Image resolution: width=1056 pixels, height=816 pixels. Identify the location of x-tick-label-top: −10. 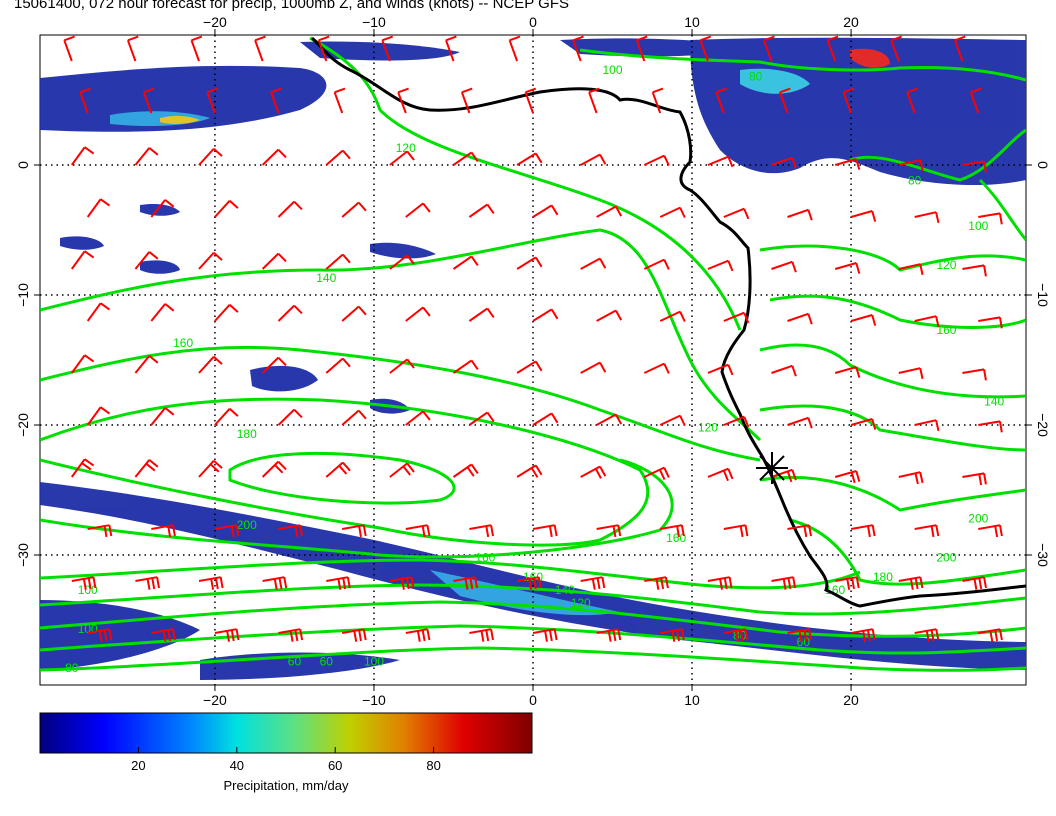
(374, 22).